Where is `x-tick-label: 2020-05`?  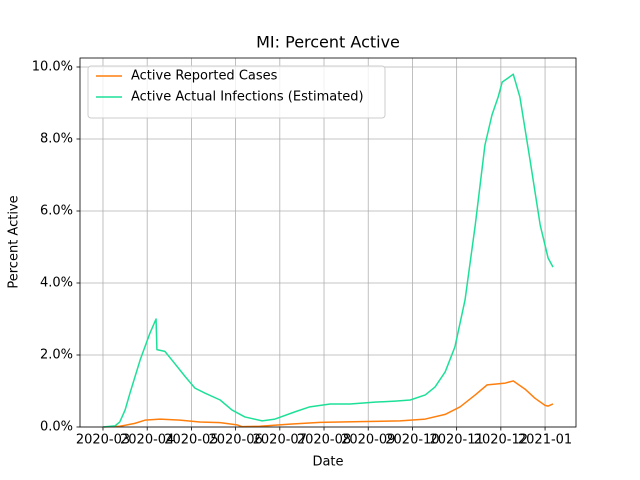
x-tick-label: 2020-05 is located at coordinates (191, 440).